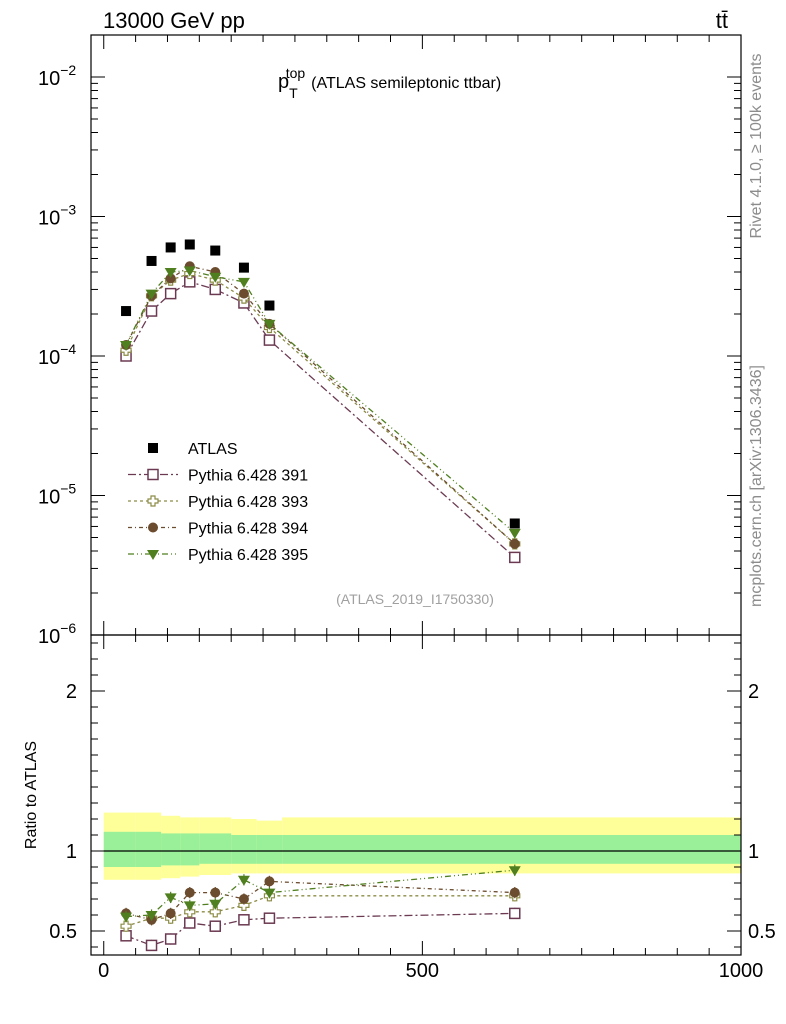 The image size is (786, 1024). I want to click on source-label: mcplots.cern.ch [arXiv:1306.3436], so click(756, 486).